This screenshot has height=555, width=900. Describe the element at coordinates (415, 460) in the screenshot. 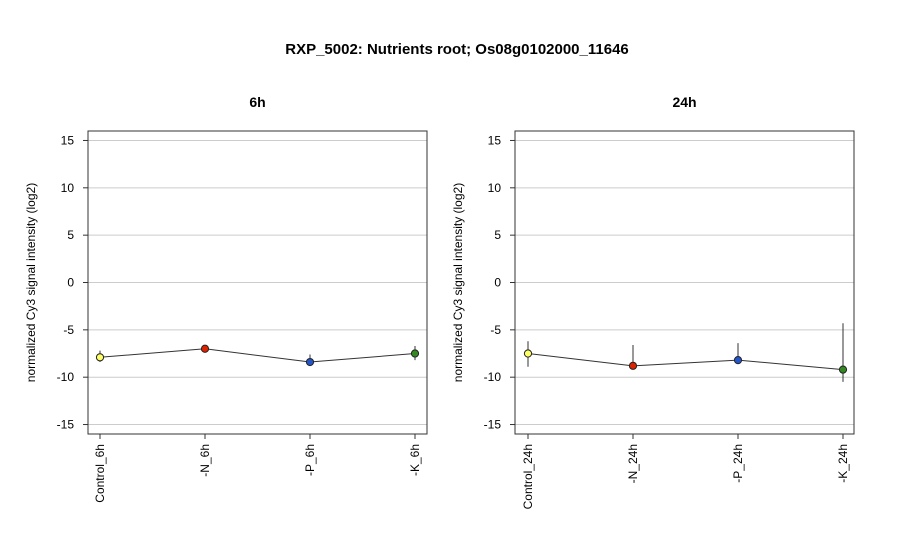

I see `x-tick-label: -K_6h` at that location.